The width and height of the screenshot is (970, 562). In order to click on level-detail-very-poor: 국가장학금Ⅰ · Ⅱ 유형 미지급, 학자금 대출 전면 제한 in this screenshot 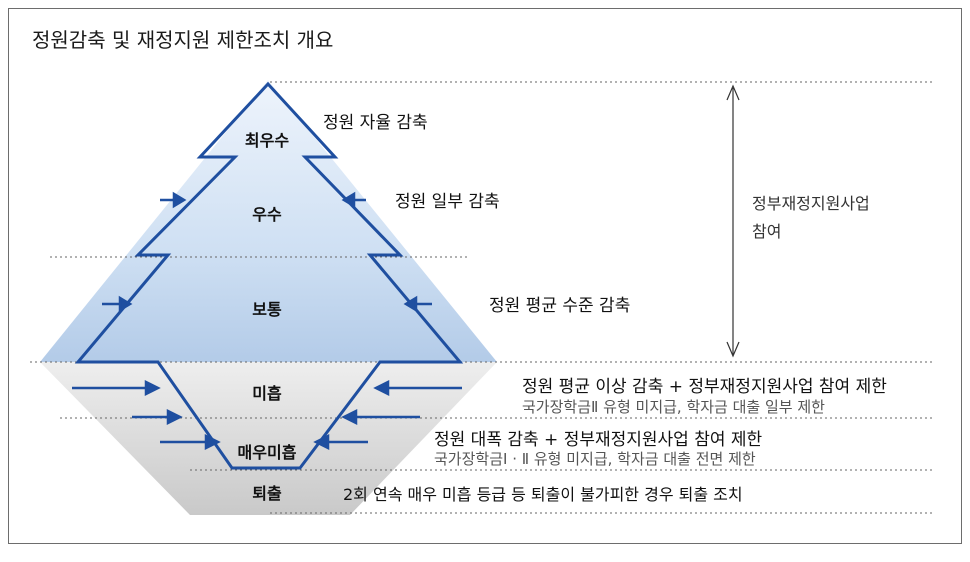, I will do `click(595, 459)`.